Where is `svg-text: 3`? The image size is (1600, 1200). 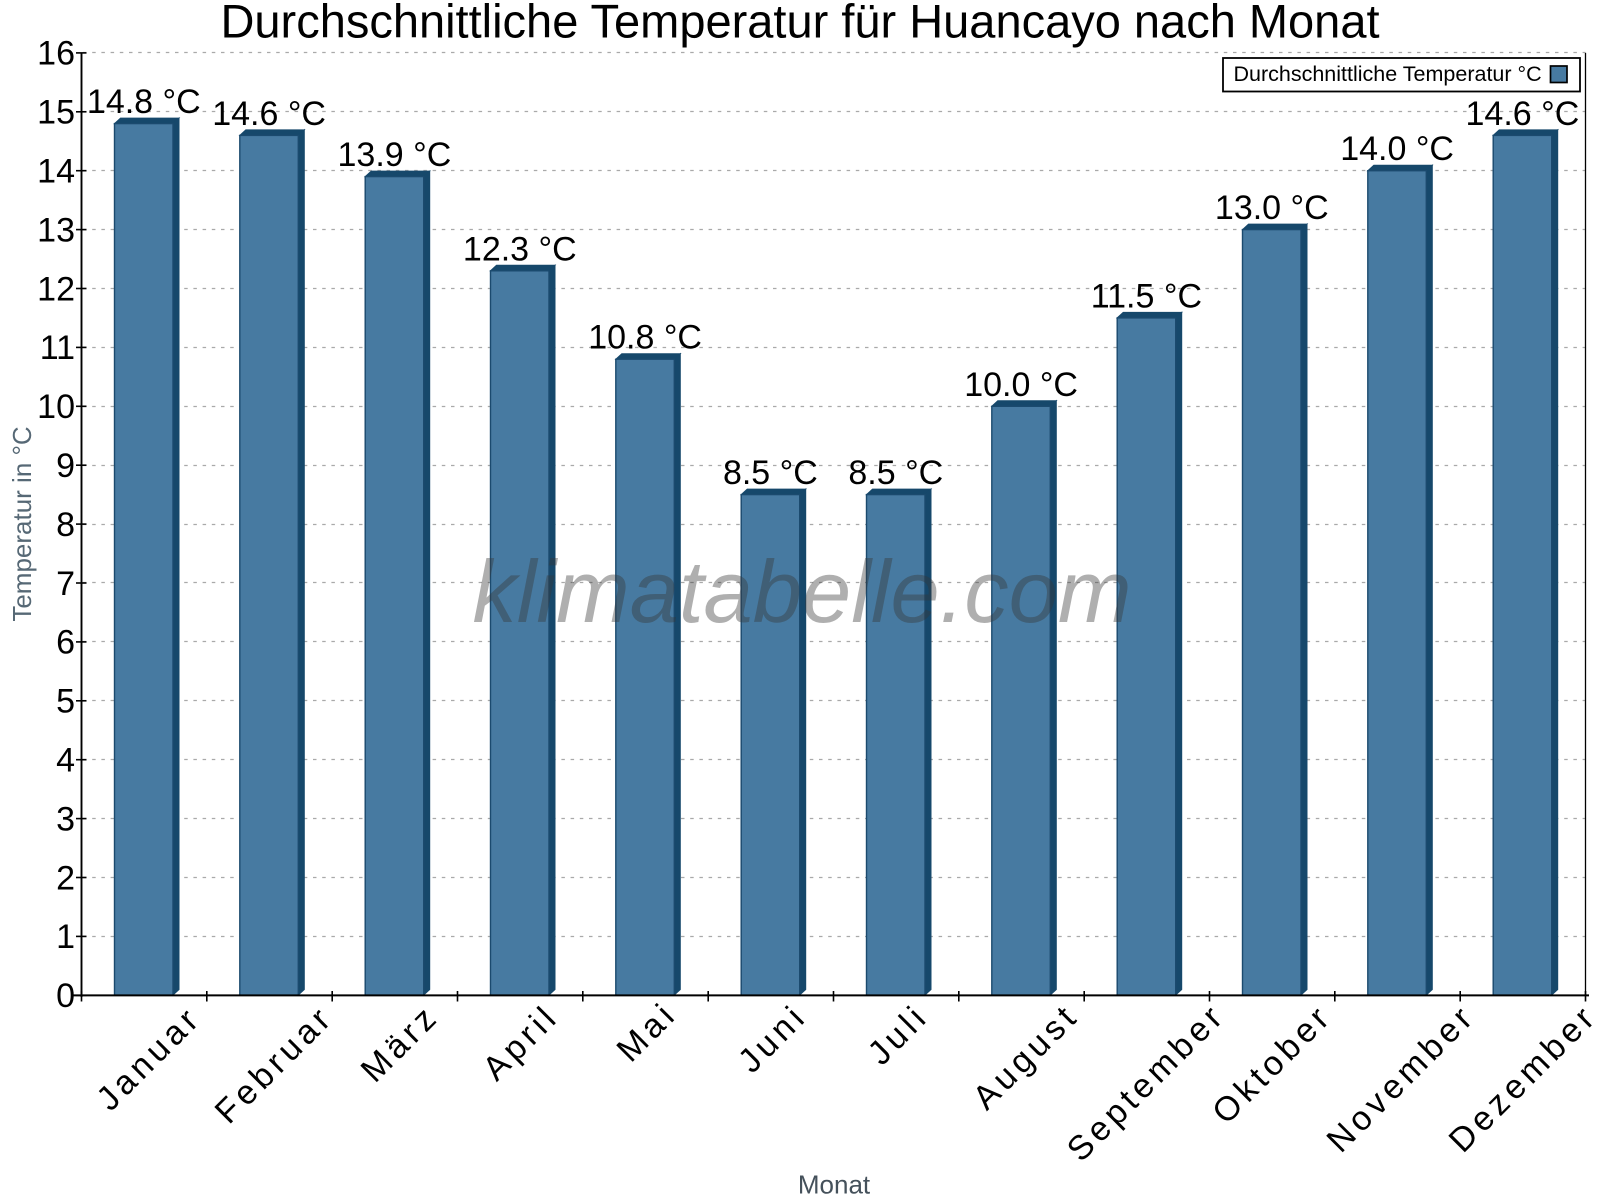
svg-text: 3 is located at coordinates (65, 819).